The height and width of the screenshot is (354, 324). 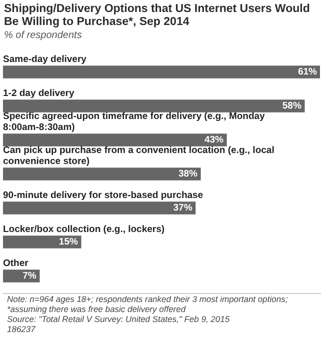 I want to click on y-tick-label: 1-2 day delivery, so click(x=39, y=93).